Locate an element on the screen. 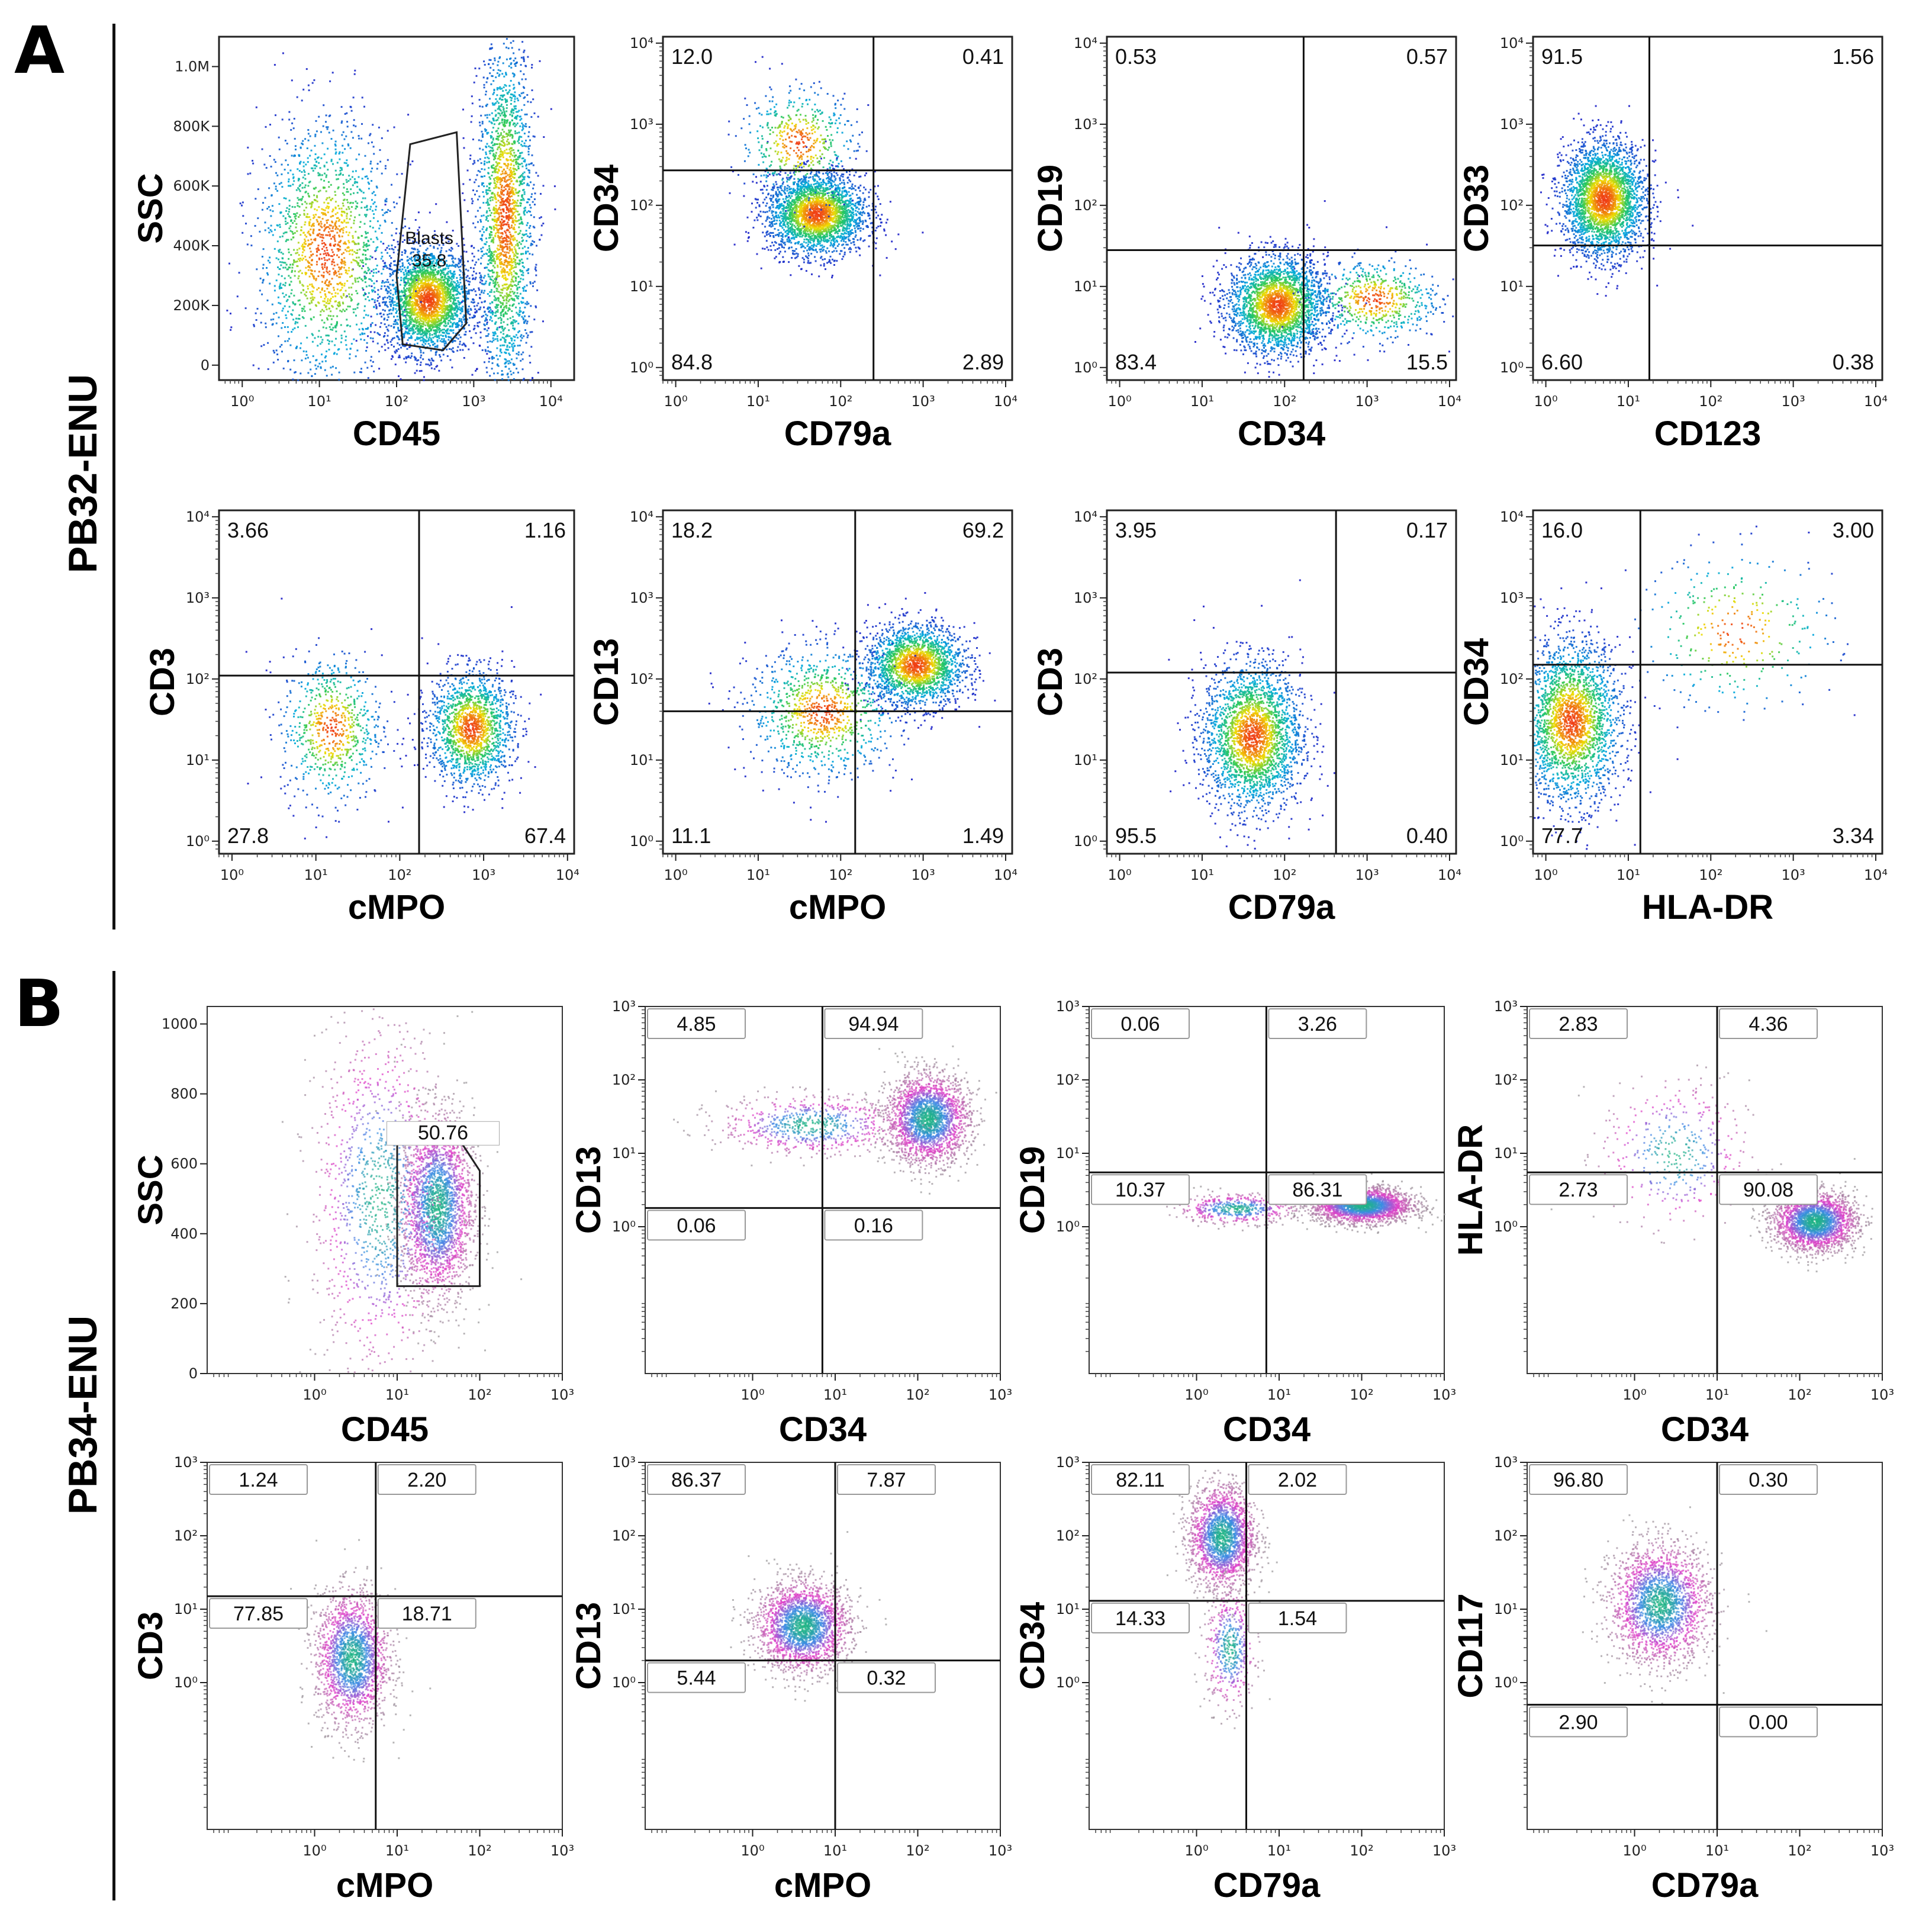 The width and height of the screenshot is (1932, 1920). quadrant-ll-value: 77.7 is located at coordinates (1562, 836).